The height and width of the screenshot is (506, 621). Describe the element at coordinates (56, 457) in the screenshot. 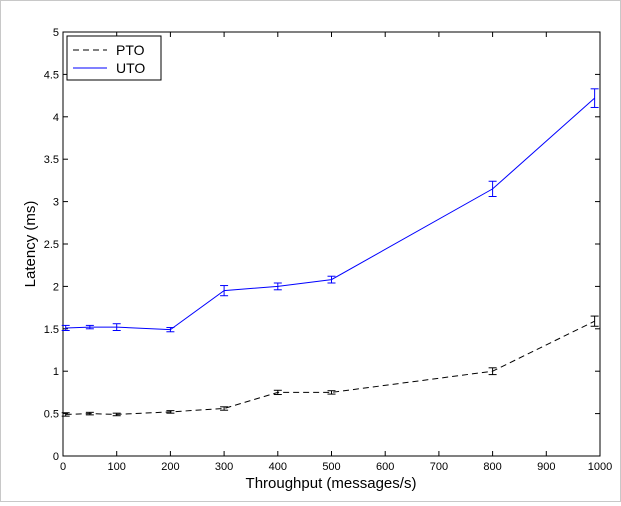

I see `y-tick-label: 0` at that location.